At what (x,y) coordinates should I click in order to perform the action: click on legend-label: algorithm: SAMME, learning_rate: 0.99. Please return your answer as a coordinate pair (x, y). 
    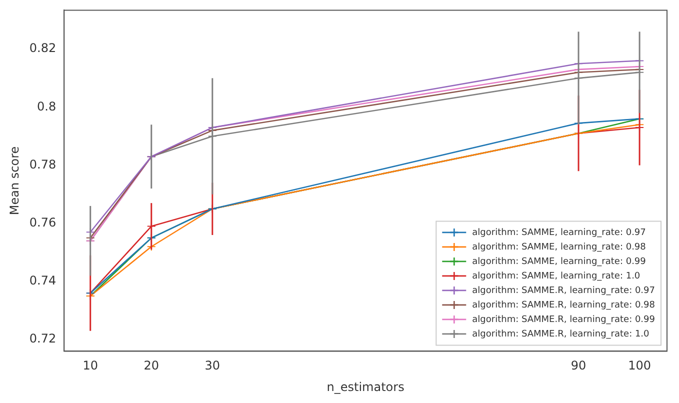
    Looking at the image, I should click on (559, 261).